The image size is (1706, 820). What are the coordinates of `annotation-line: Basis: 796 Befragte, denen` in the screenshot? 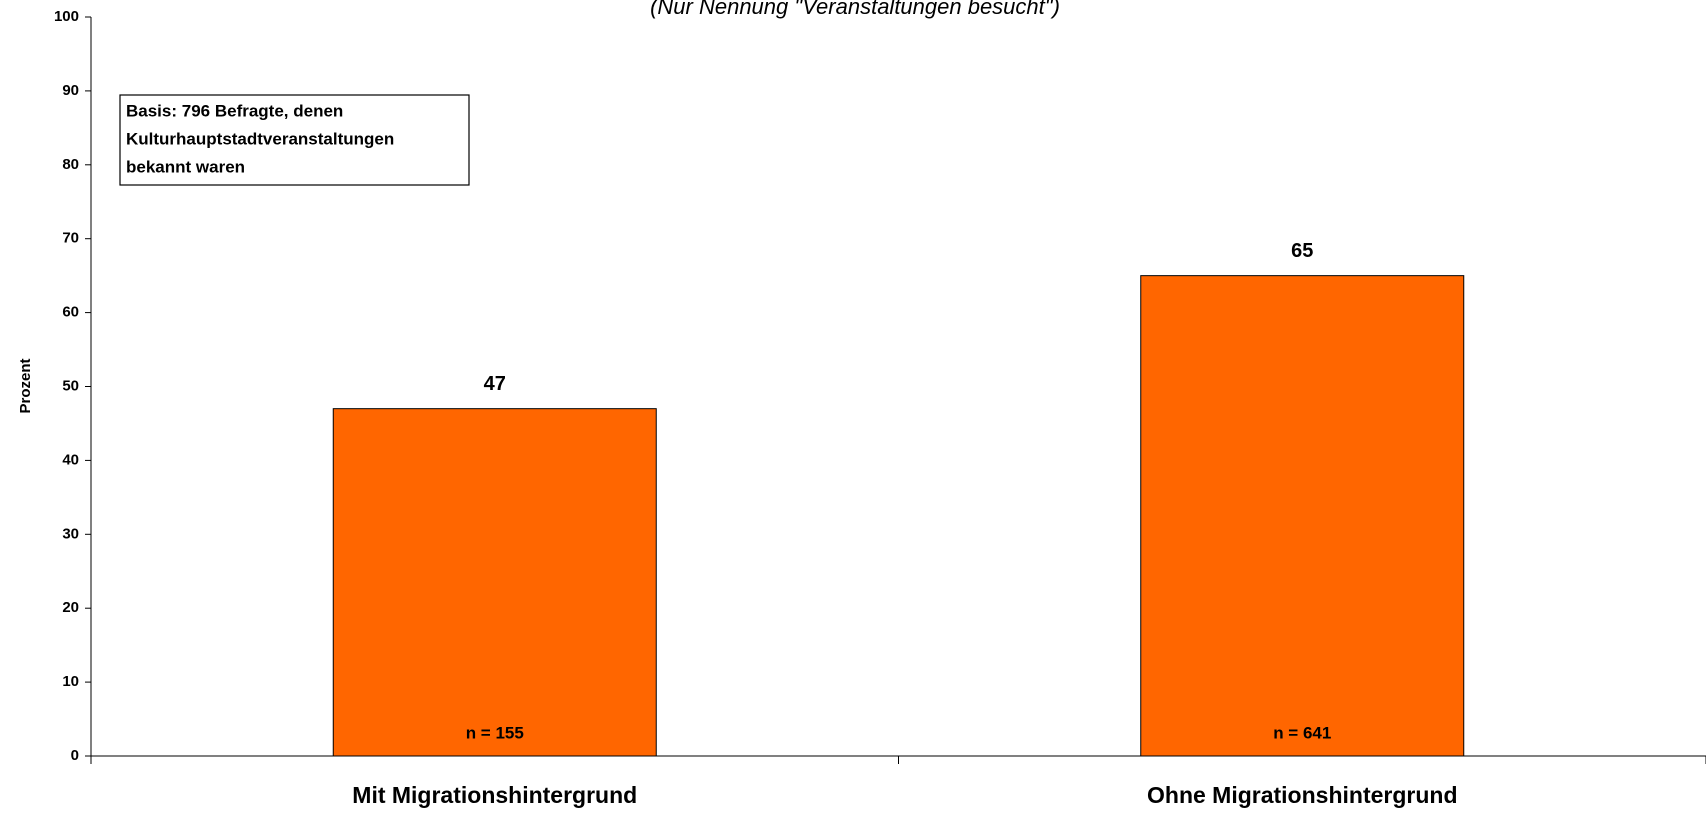 It's located at (234, 110).